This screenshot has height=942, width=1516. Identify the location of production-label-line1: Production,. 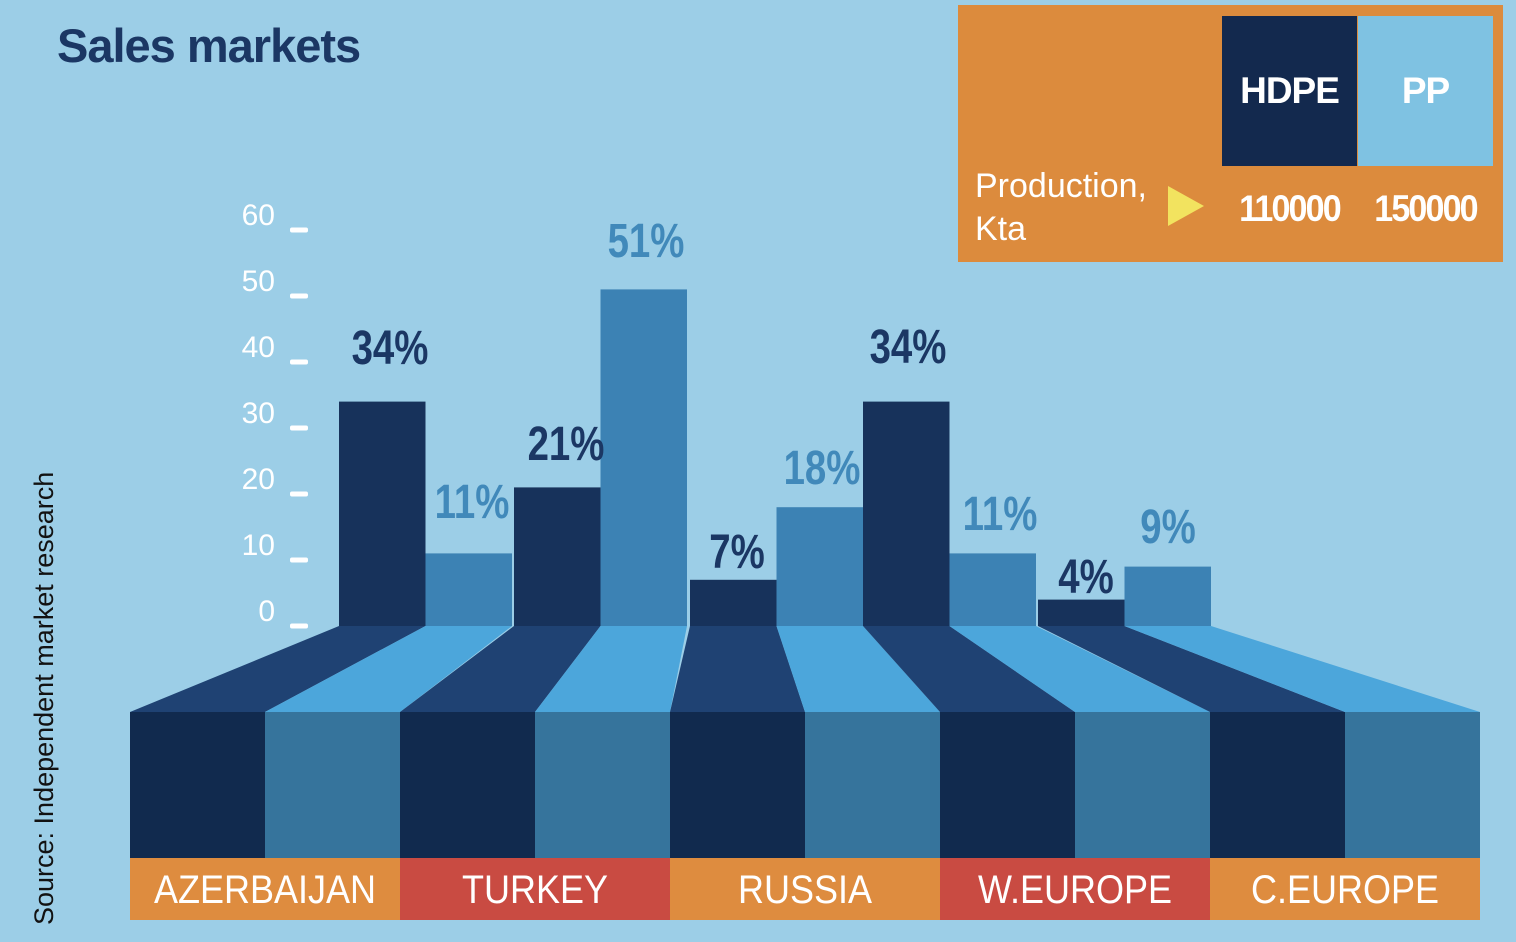
(1061, 186).